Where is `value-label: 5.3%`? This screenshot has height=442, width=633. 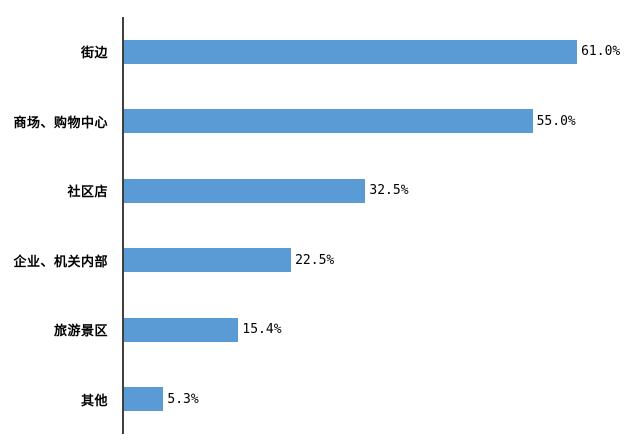 value-label: 5.3% is located at coordinates (183, 399).